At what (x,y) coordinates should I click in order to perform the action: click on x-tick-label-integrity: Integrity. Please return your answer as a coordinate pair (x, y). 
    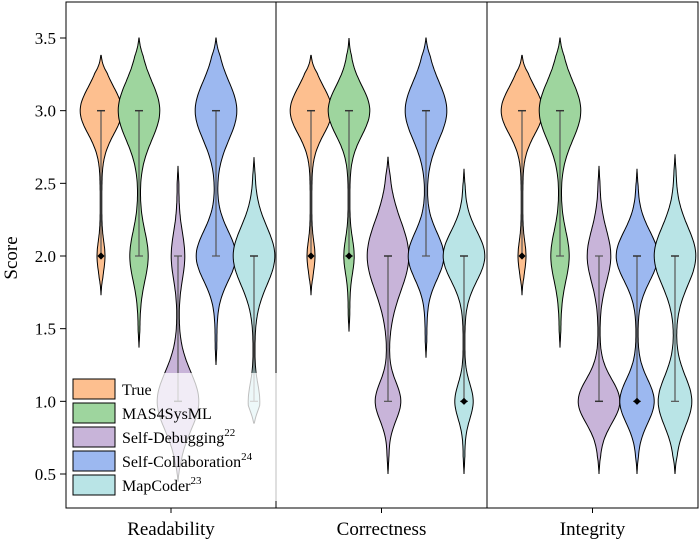
    Looking at the image, I should click on (593, 529).